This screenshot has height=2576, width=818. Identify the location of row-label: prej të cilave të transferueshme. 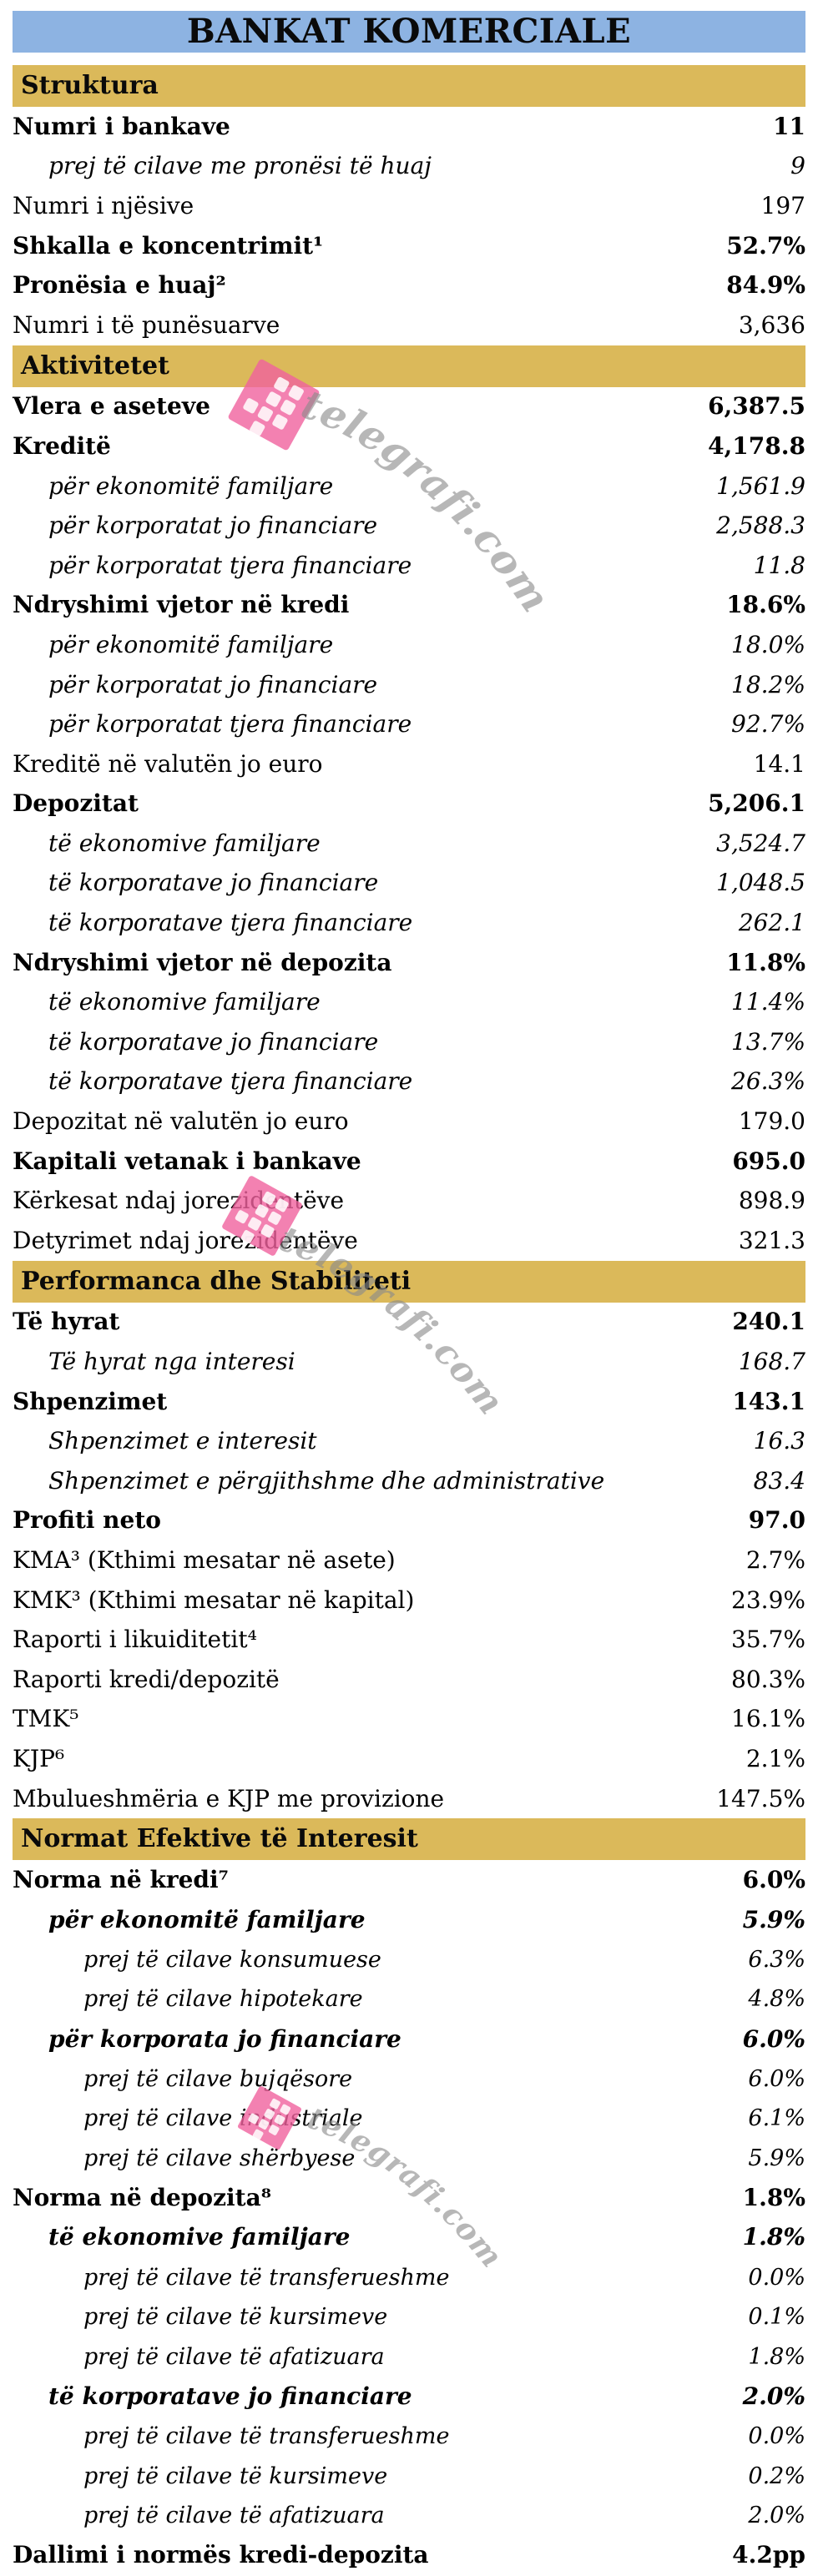
(266, 2278).